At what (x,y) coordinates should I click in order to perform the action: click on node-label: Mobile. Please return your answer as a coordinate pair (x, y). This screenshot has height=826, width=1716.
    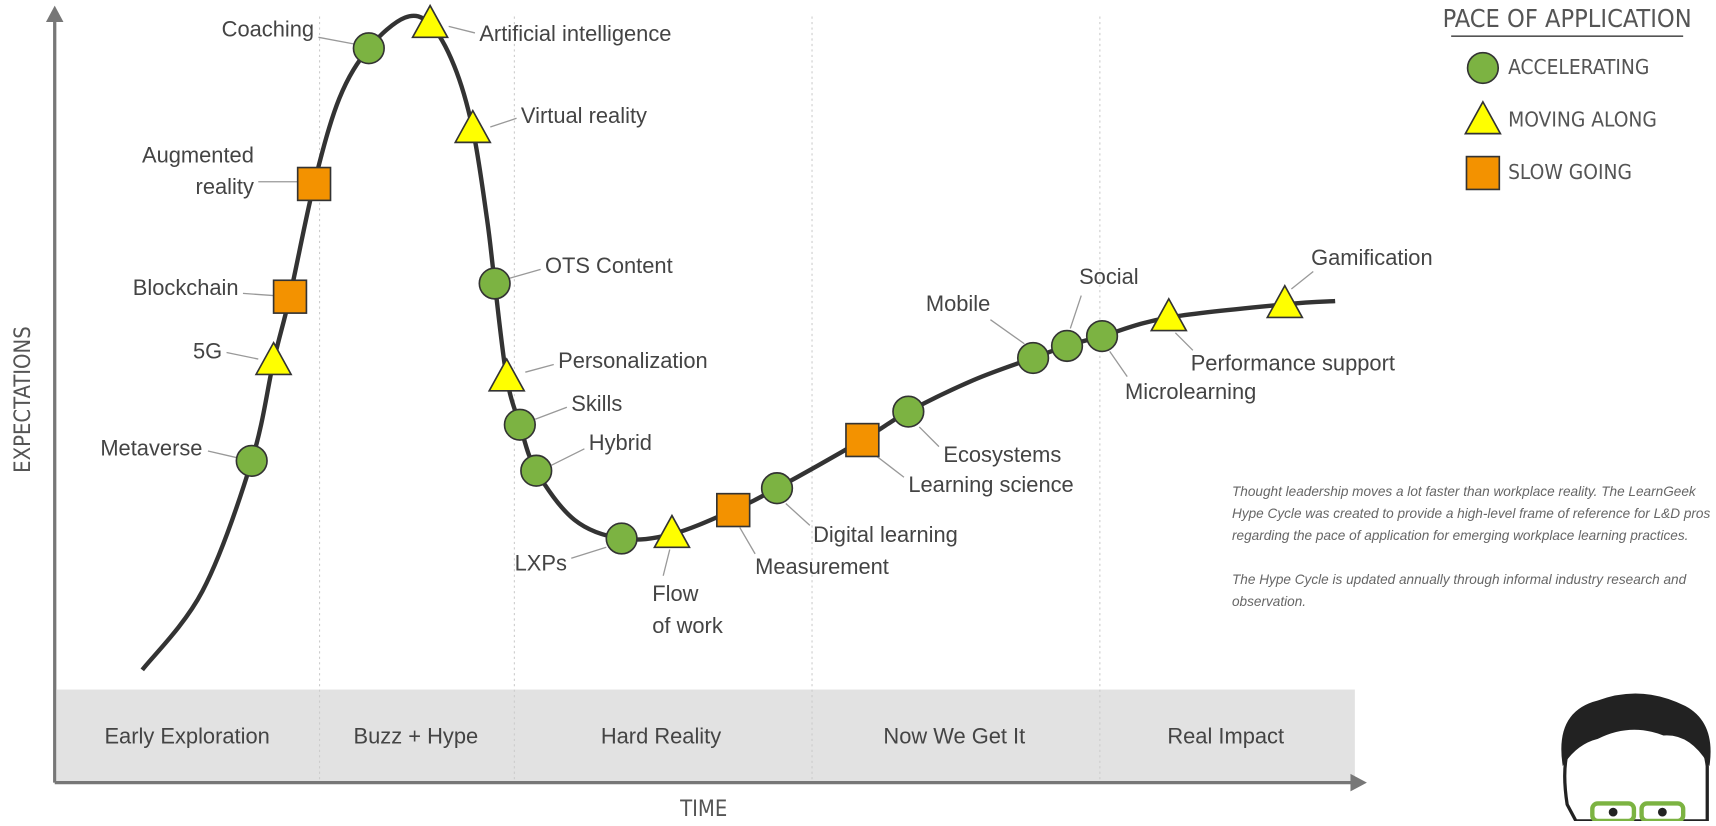
    Looking at the image, I should click on (958, 303).